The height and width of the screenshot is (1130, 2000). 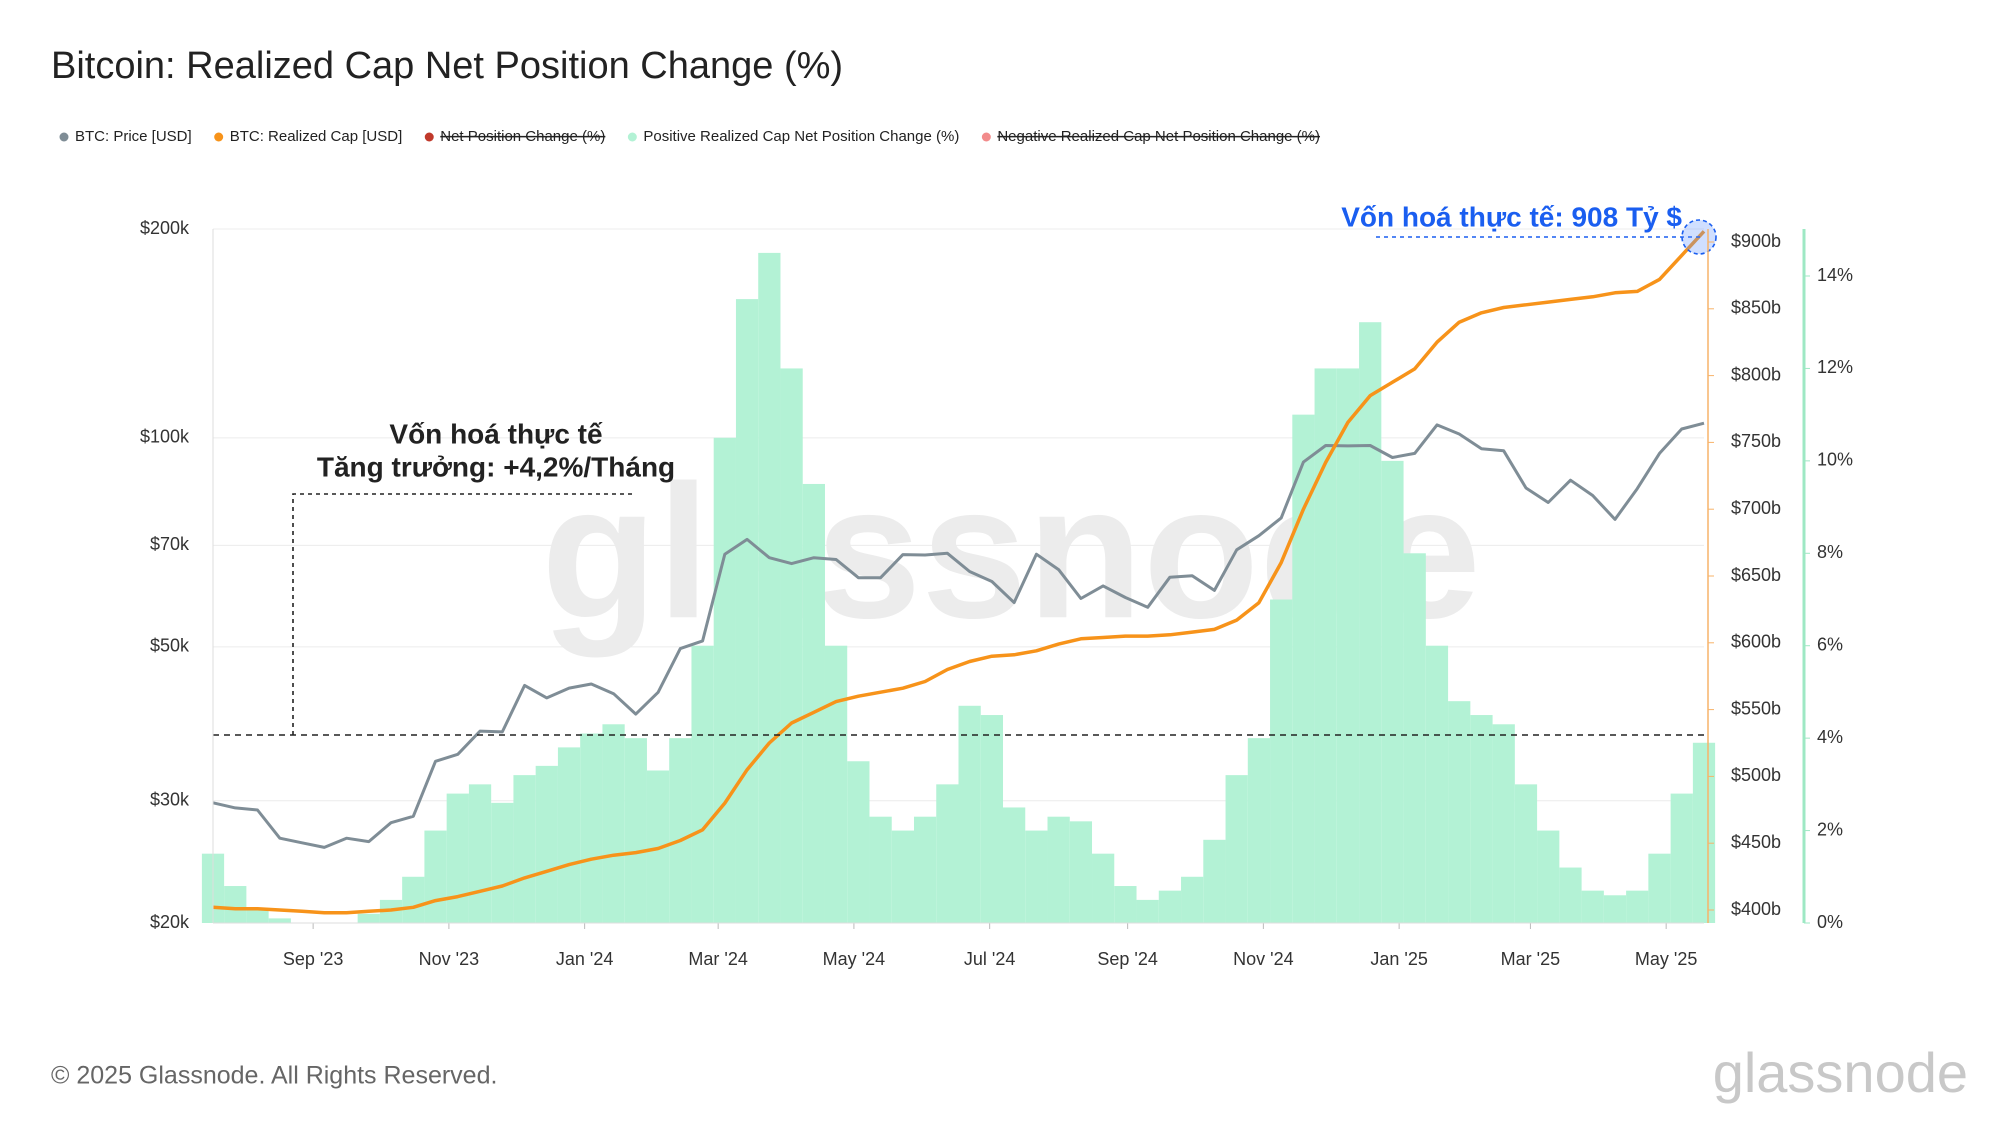 I want to click on x-tick-label: Jan '25, so click(x=1398, y=959).